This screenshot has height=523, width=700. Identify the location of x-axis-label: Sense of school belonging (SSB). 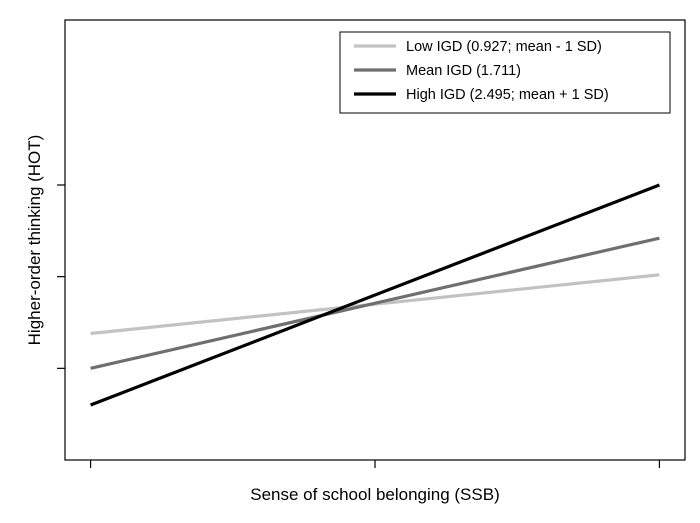
(375, 494).